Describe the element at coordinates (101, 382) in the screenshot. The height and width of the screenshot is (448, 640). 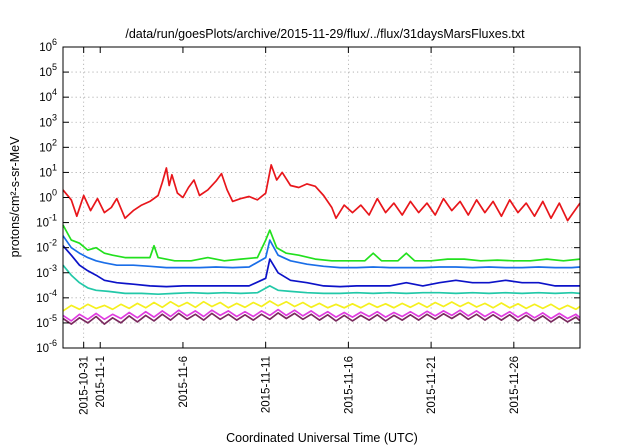
I see `x-tick-label: 2015-11-1` at that location.